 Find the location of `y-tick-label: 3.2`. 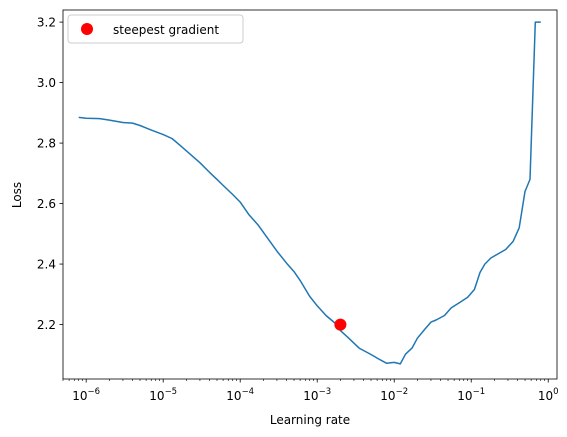

y-tick-label: 3.2 is located at coordinates (46, 23).